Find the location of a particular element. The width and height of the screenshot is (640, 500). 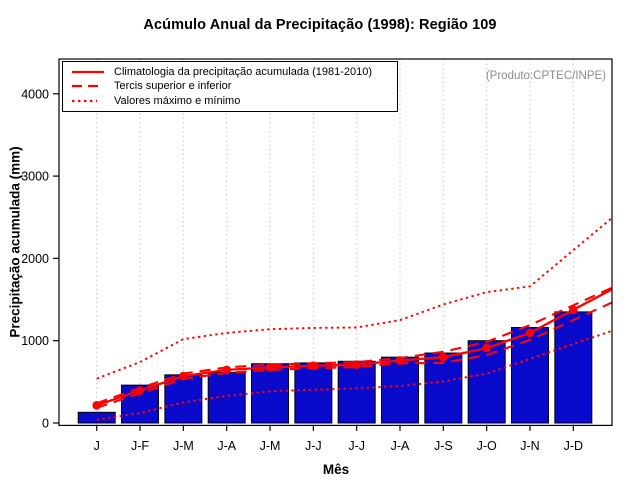

bar-J-M is located at coordinates (183, 399).